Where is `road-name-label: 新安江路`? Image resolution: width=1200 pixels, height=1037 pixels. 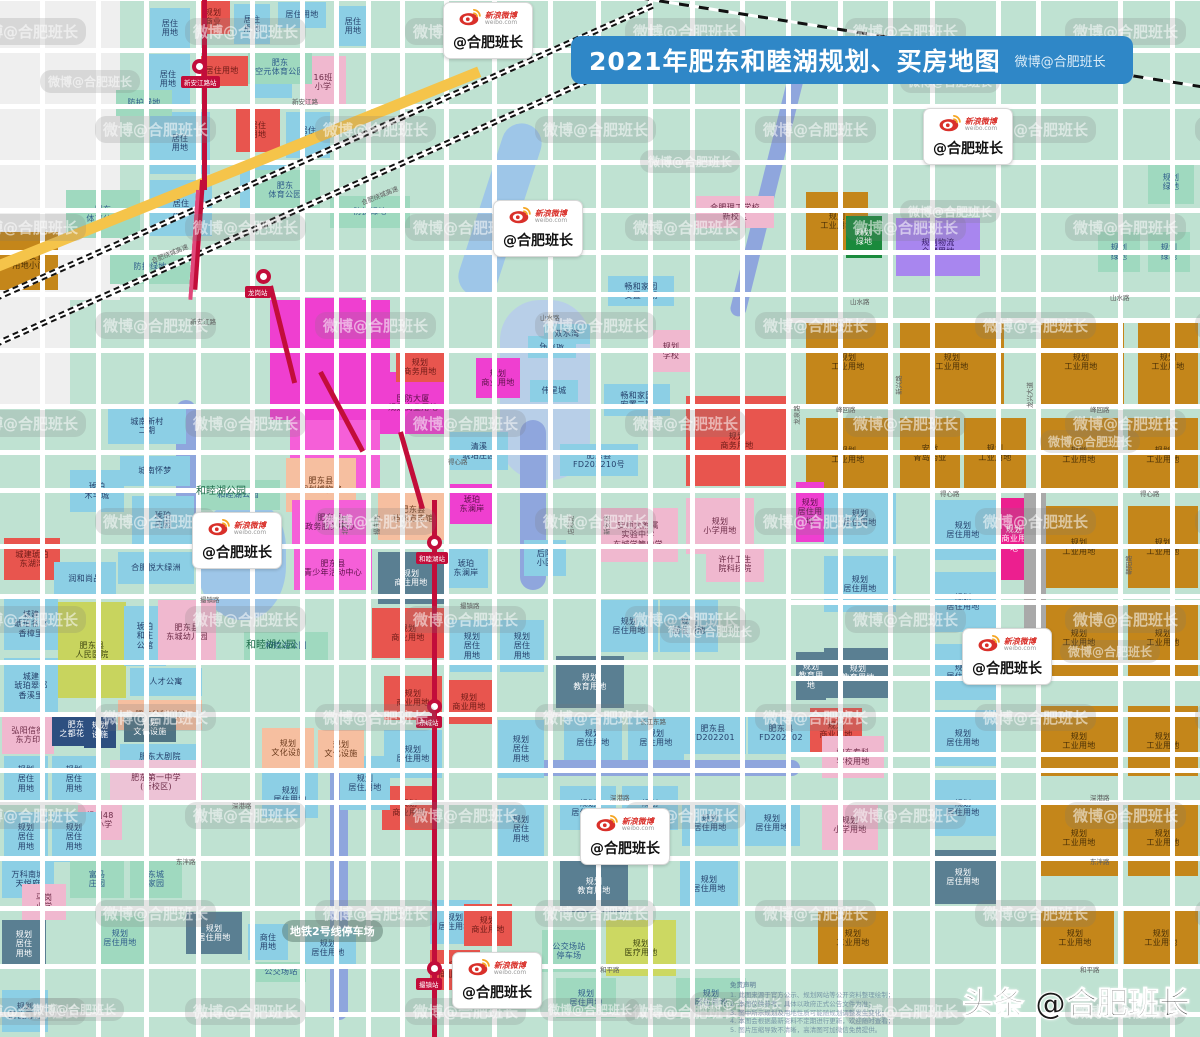
road-name-label: 新安江路 is located at coordinates (305, 102).